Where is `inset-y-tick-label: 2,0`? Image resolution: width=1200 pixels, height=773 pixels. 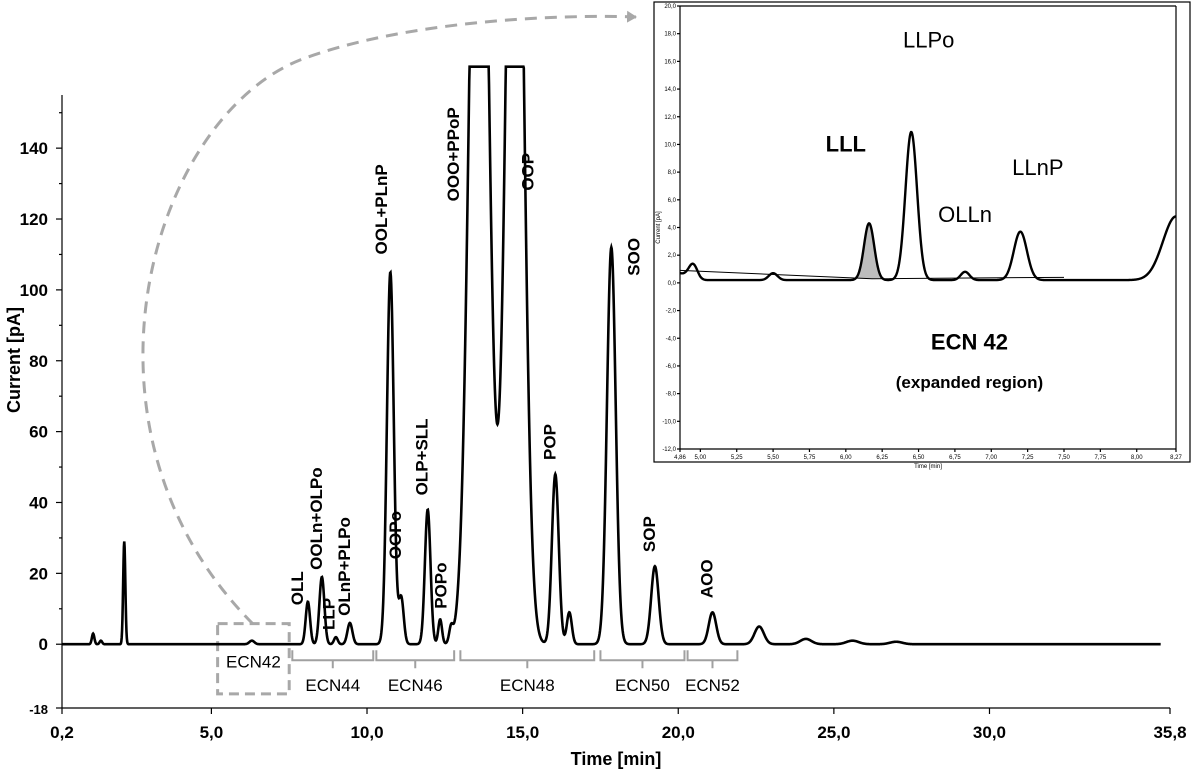
inset-y-tick-label: 2,0 is located at coordinates (672, 256).